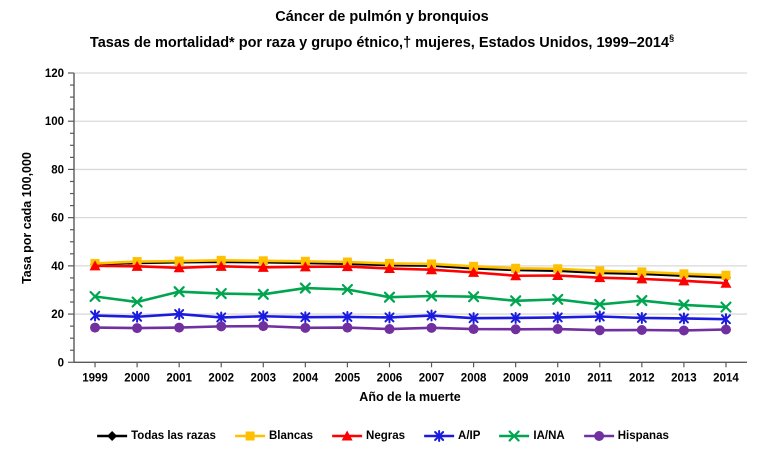 The height and width of the screenshot is (461, 764). I want to click on series-line-ia-na, so click(410, 297).